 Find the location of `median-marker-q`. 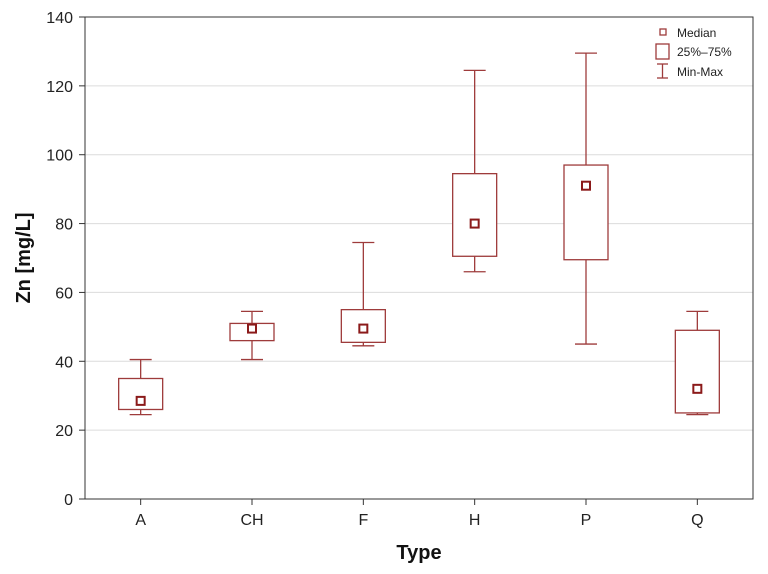

median-marker-q is located at coordinates (697, 388).